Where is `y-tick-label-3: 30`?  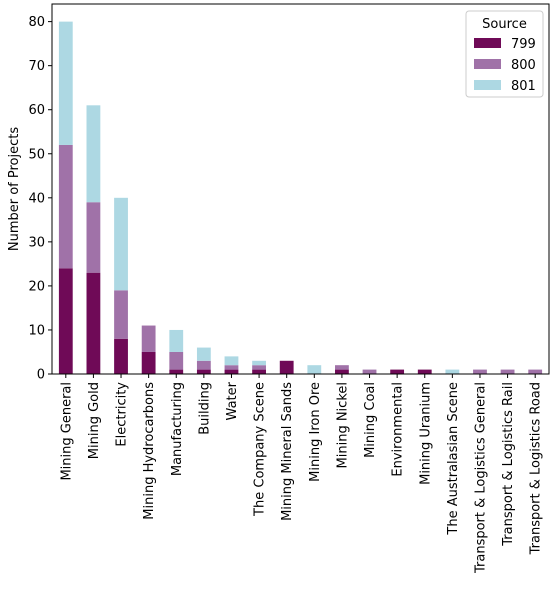
y-tick-label-3: 30 is located at coordinates (36, 242).